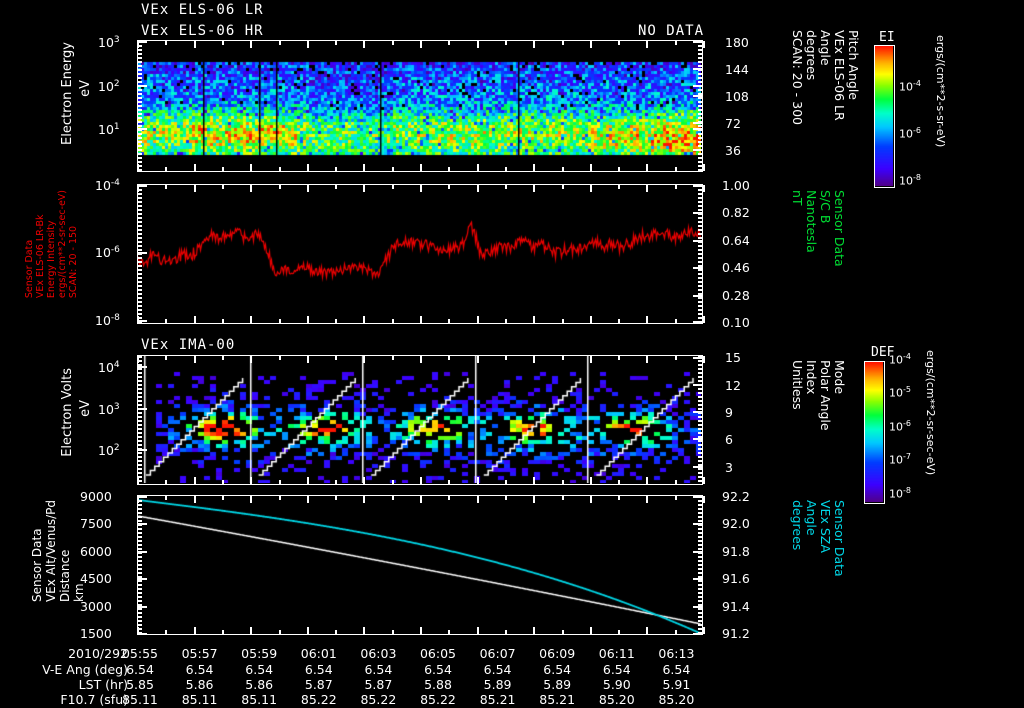 This screenshot has width=1024, height=708. Describe the element at coordinates (887, 37) in the screenshot. I see `colorbar-ei-title: EI` at that location.